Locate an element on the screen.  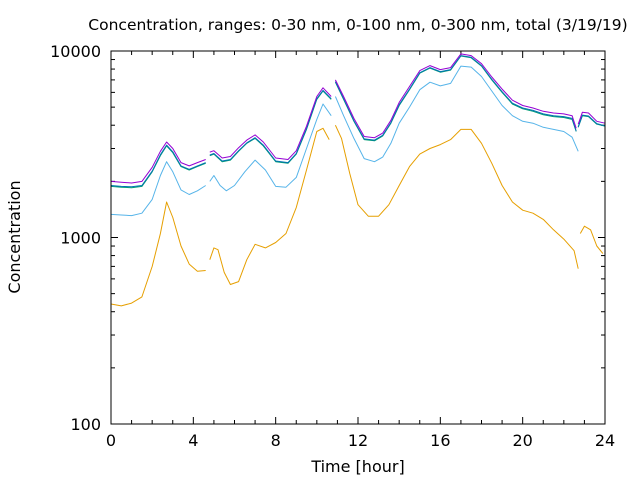
y-tick-label: 100 is located at coordinates (85, 424).